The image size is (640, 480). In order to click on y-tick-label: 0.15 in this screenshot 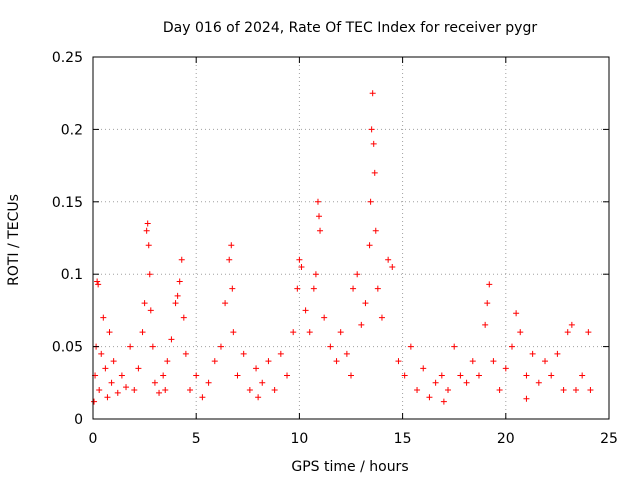, I will do `click(67, 203)`.